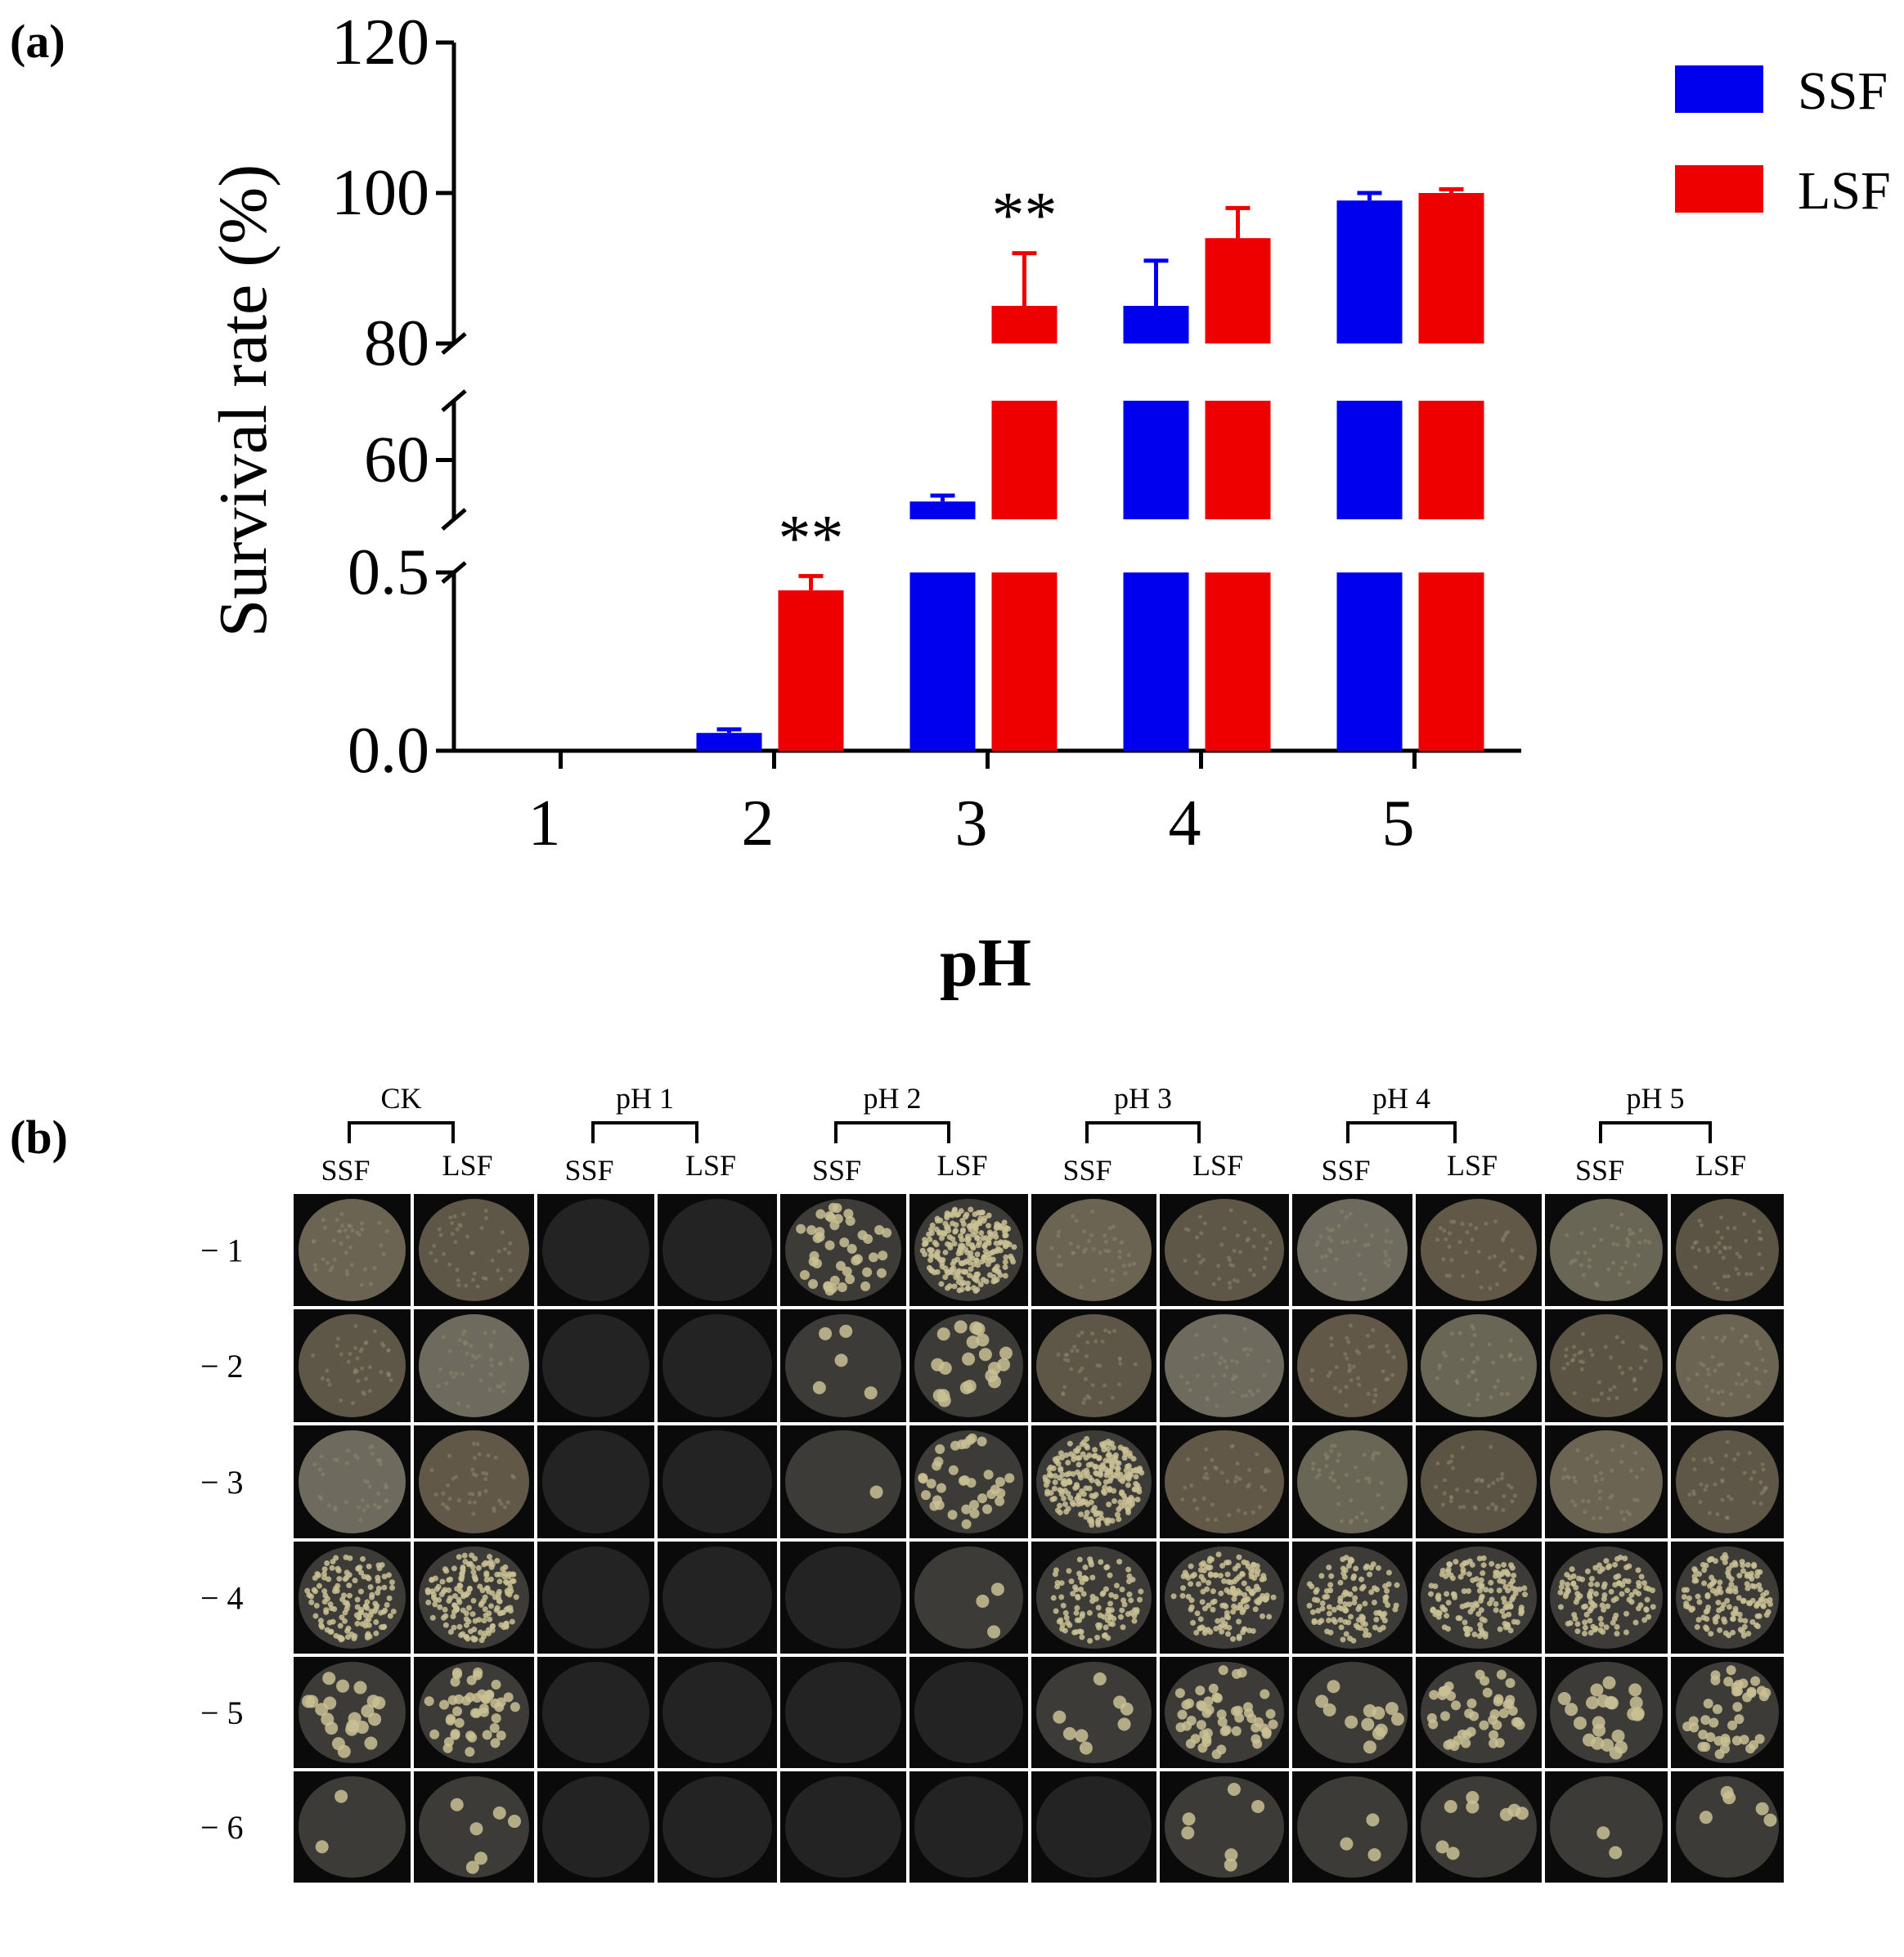 This screenshot has width=1904, height=1957. I want to click on ssf-bar, so click(1156, 324).